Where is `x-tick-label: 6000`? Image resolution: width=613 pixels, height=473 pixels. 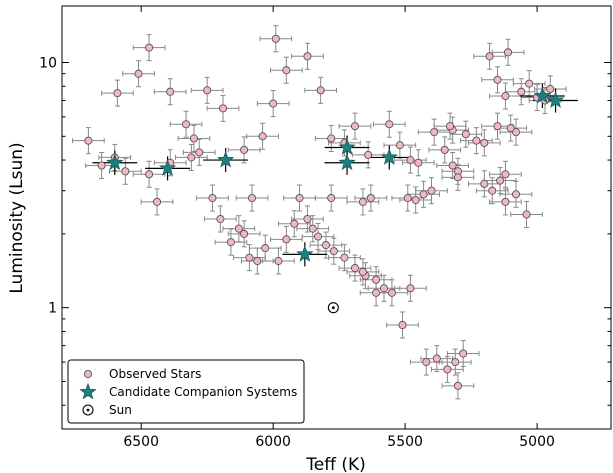
x-tick-label: 6000 is located at coordinates (273, 442).